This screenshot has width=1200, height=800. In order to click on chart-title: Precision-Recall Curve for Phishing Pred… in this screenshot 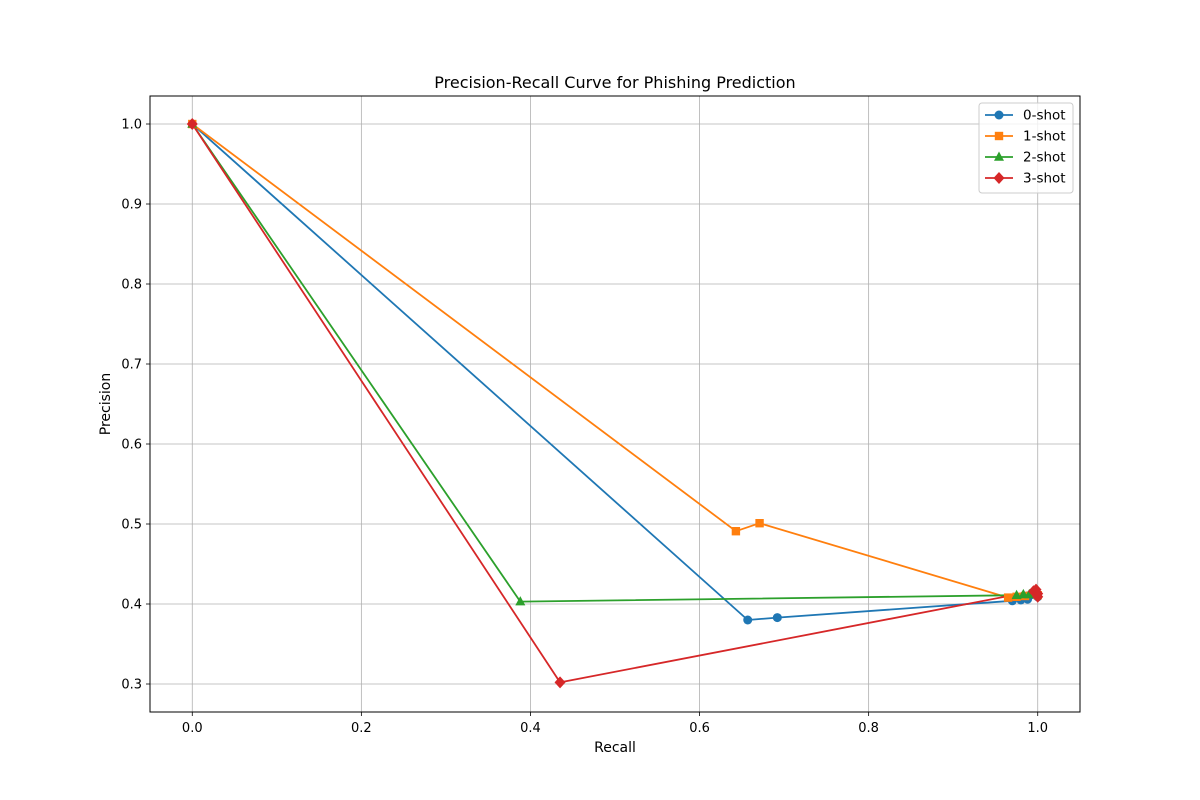, I will do `click(614, 82)`.